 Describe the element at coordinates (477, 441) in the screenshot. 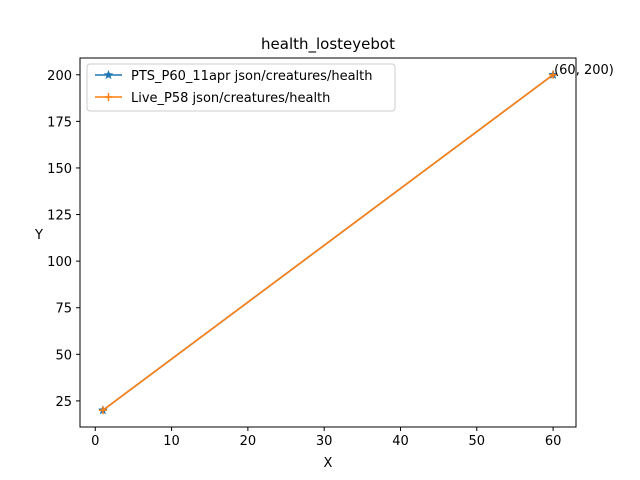

I see `x-tick-label: 50` at that location.